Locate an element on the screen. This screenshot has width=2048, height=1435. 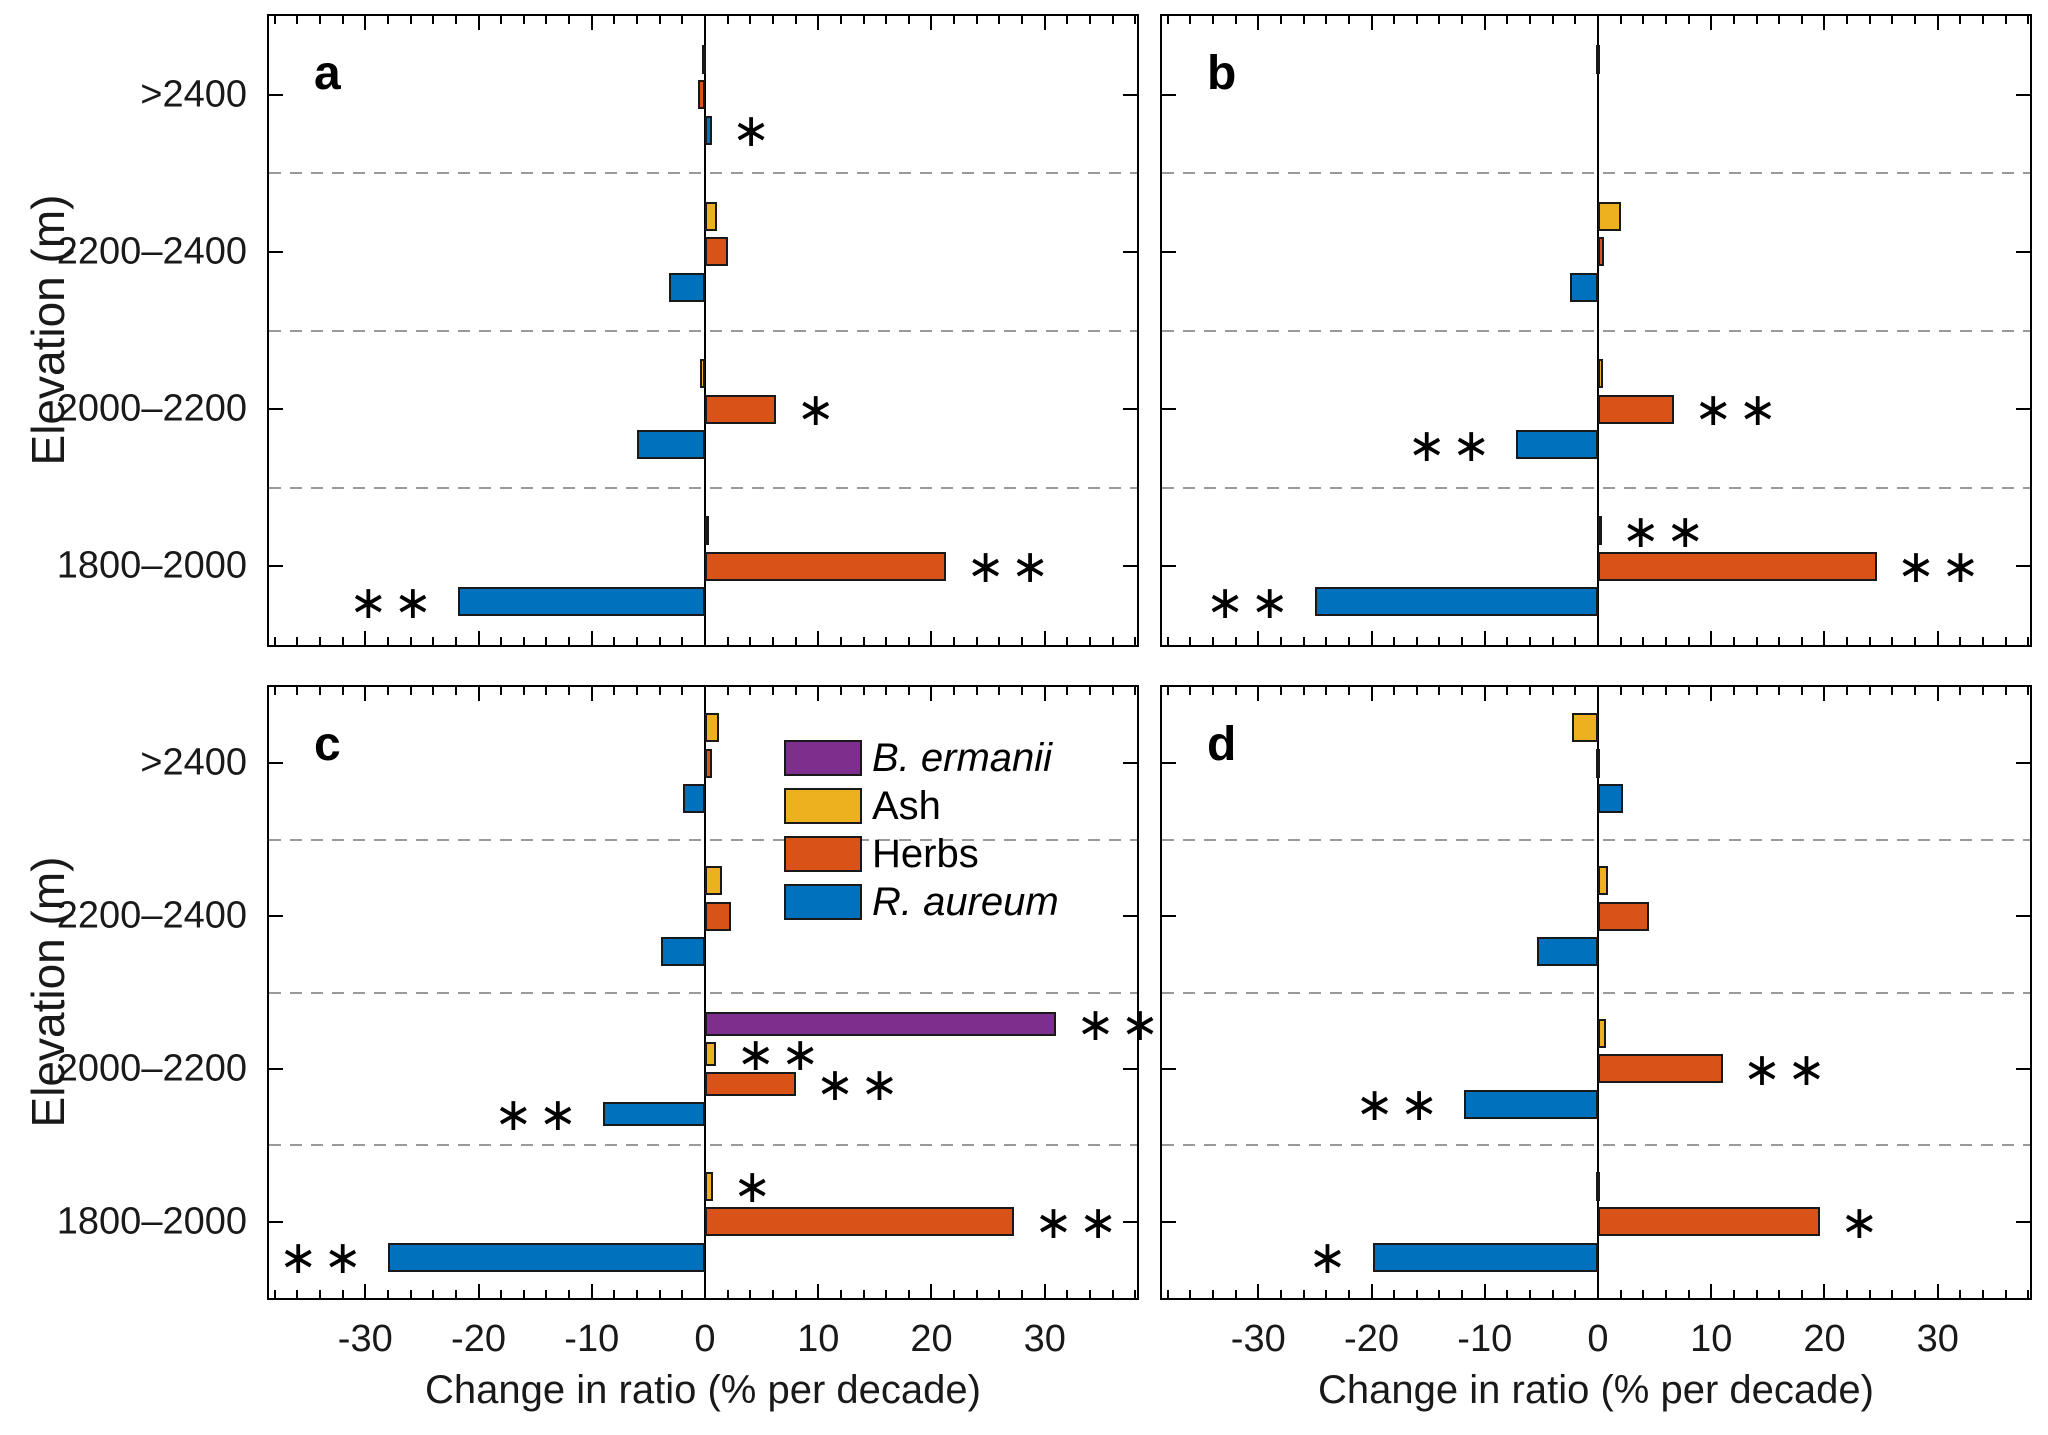
legend-swatch-herbs is located at coordinates (823, 854).